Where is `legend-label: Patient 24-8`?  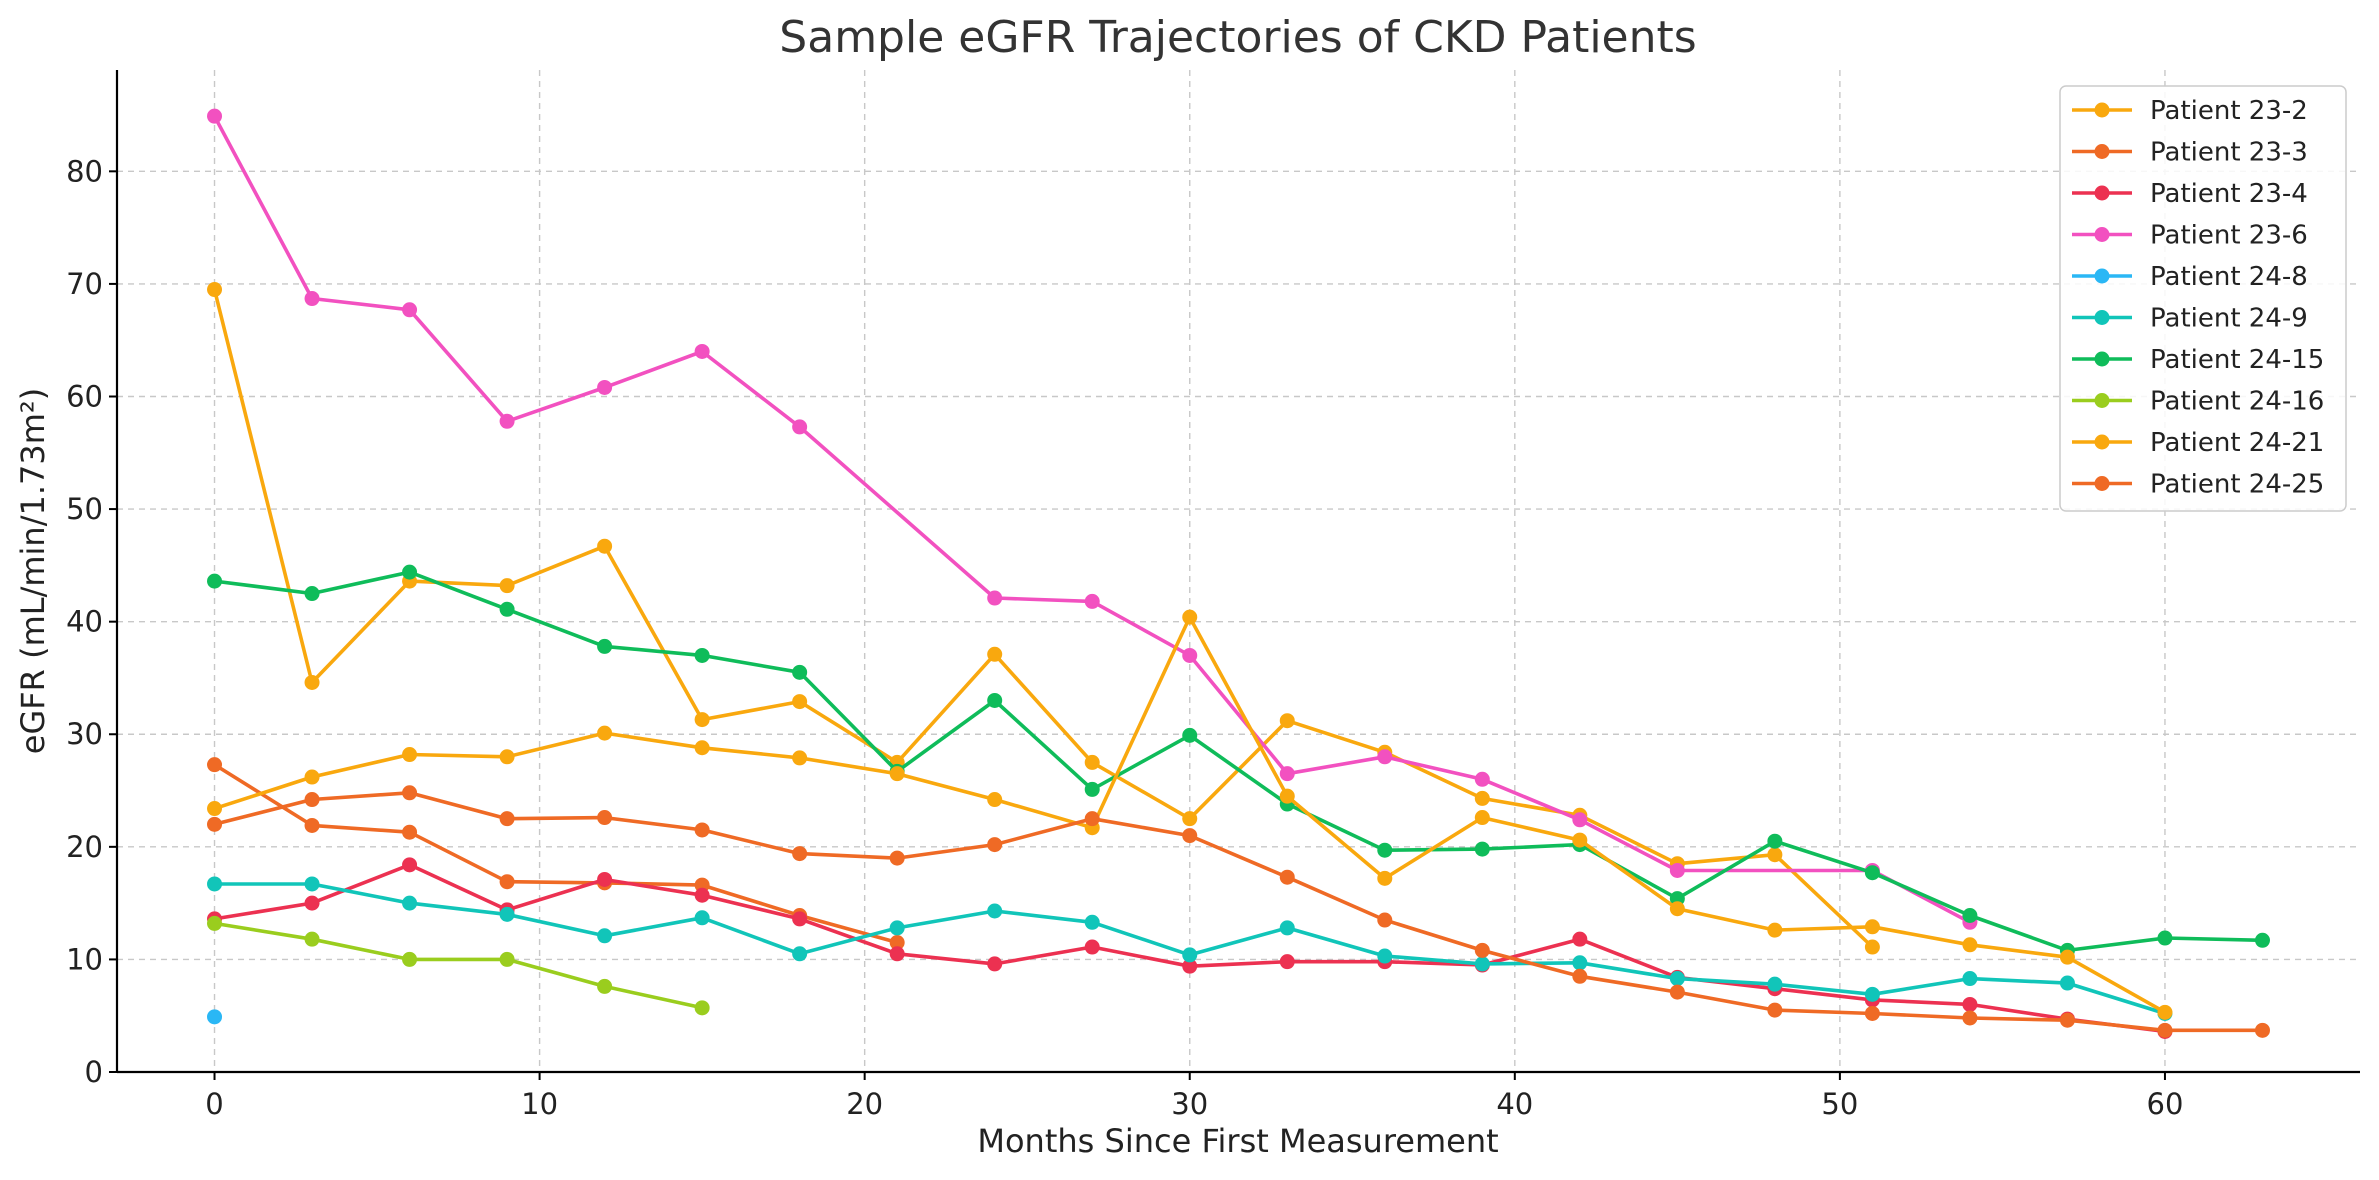 legend-label: Patient 24-8 is located at coordinates (2229, 277).